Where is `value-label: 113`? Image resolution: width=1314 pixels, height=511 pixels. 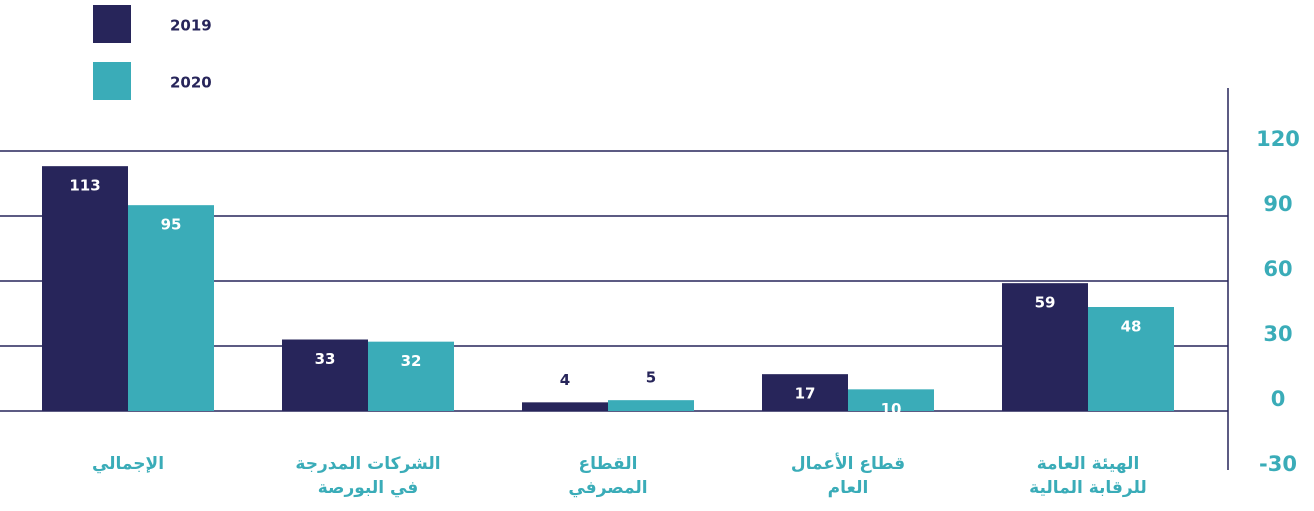
value-label: 113 is located at coordinates (84, 186).